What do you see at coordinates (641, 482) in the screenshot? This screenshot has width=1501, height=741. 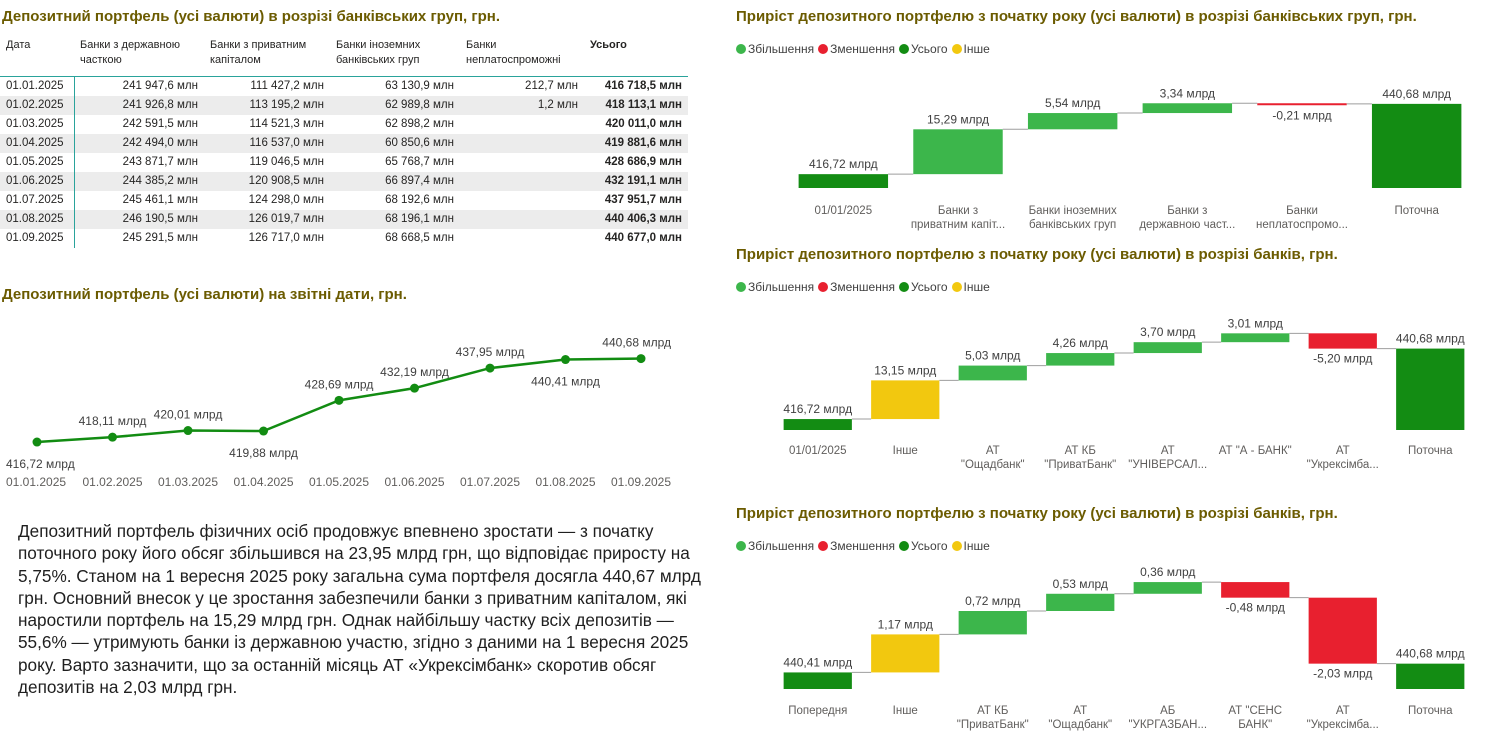 I see `line-x-tick-label: 01.09.2025` at bounding box center [641, 482].